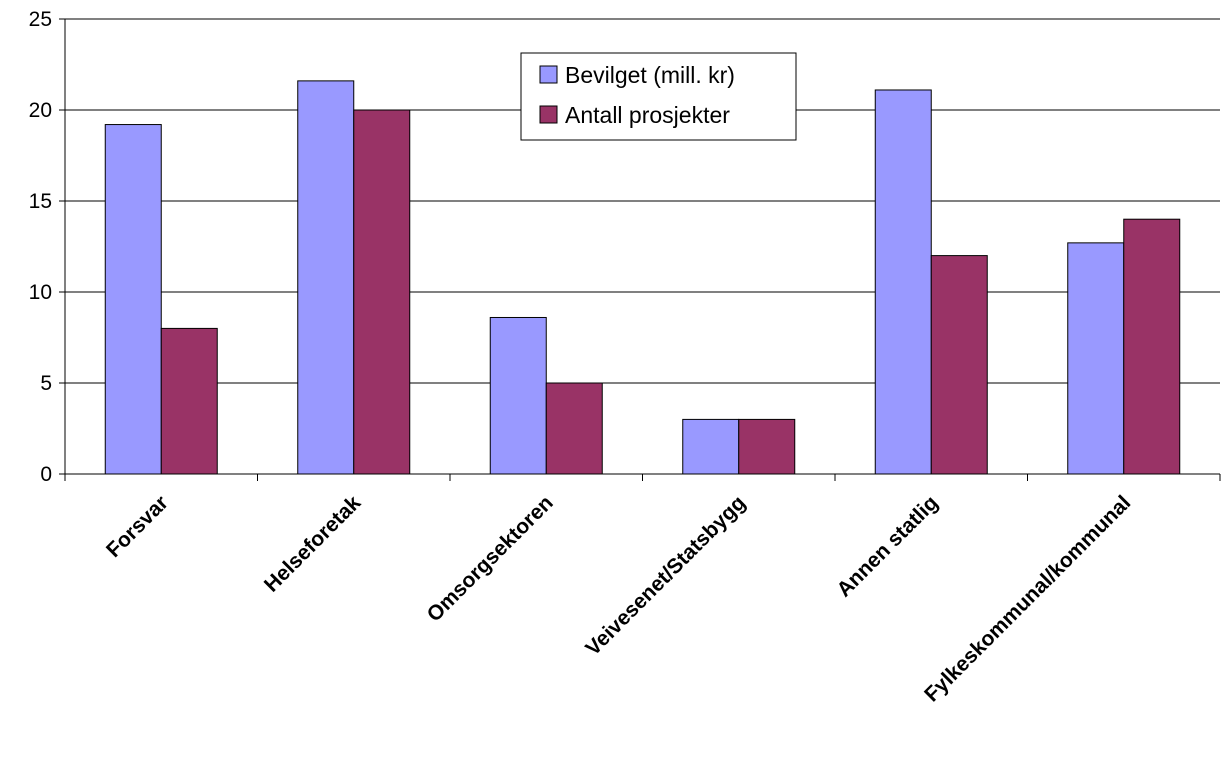  What do you see at coordinates (40, 201) in the screenshot?
I see `y-tick-label: 15` at bounding box center [40, 201].